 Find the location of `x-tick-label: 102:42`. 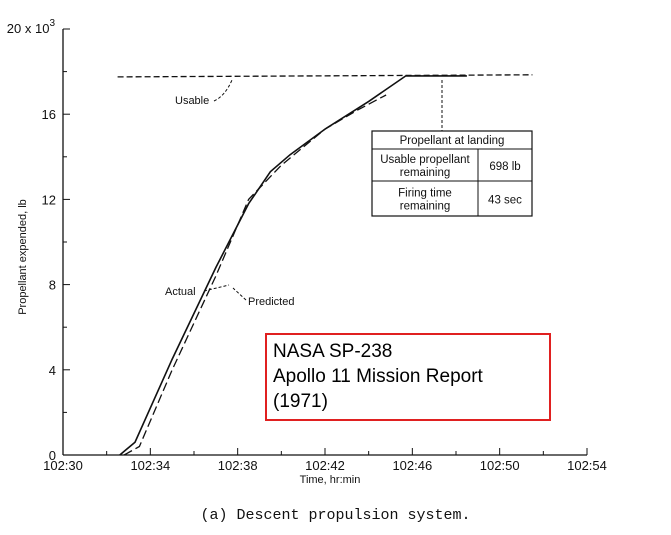

x-tick-label: 102:42 is located at coordinates (325, 465).